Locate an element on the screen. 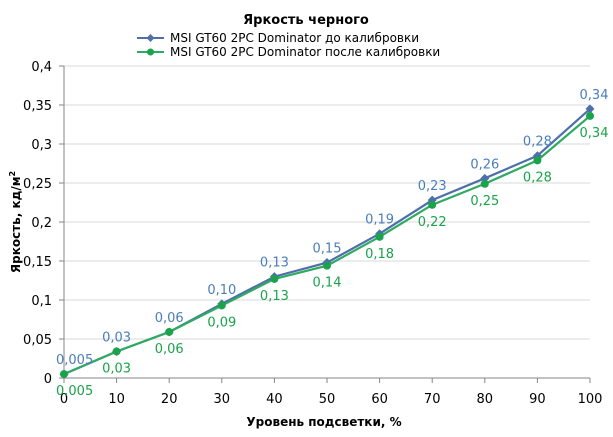 The height and width of the screenshot is (437, 613). legend-marker-diamond is located at coordinates (150, 38).